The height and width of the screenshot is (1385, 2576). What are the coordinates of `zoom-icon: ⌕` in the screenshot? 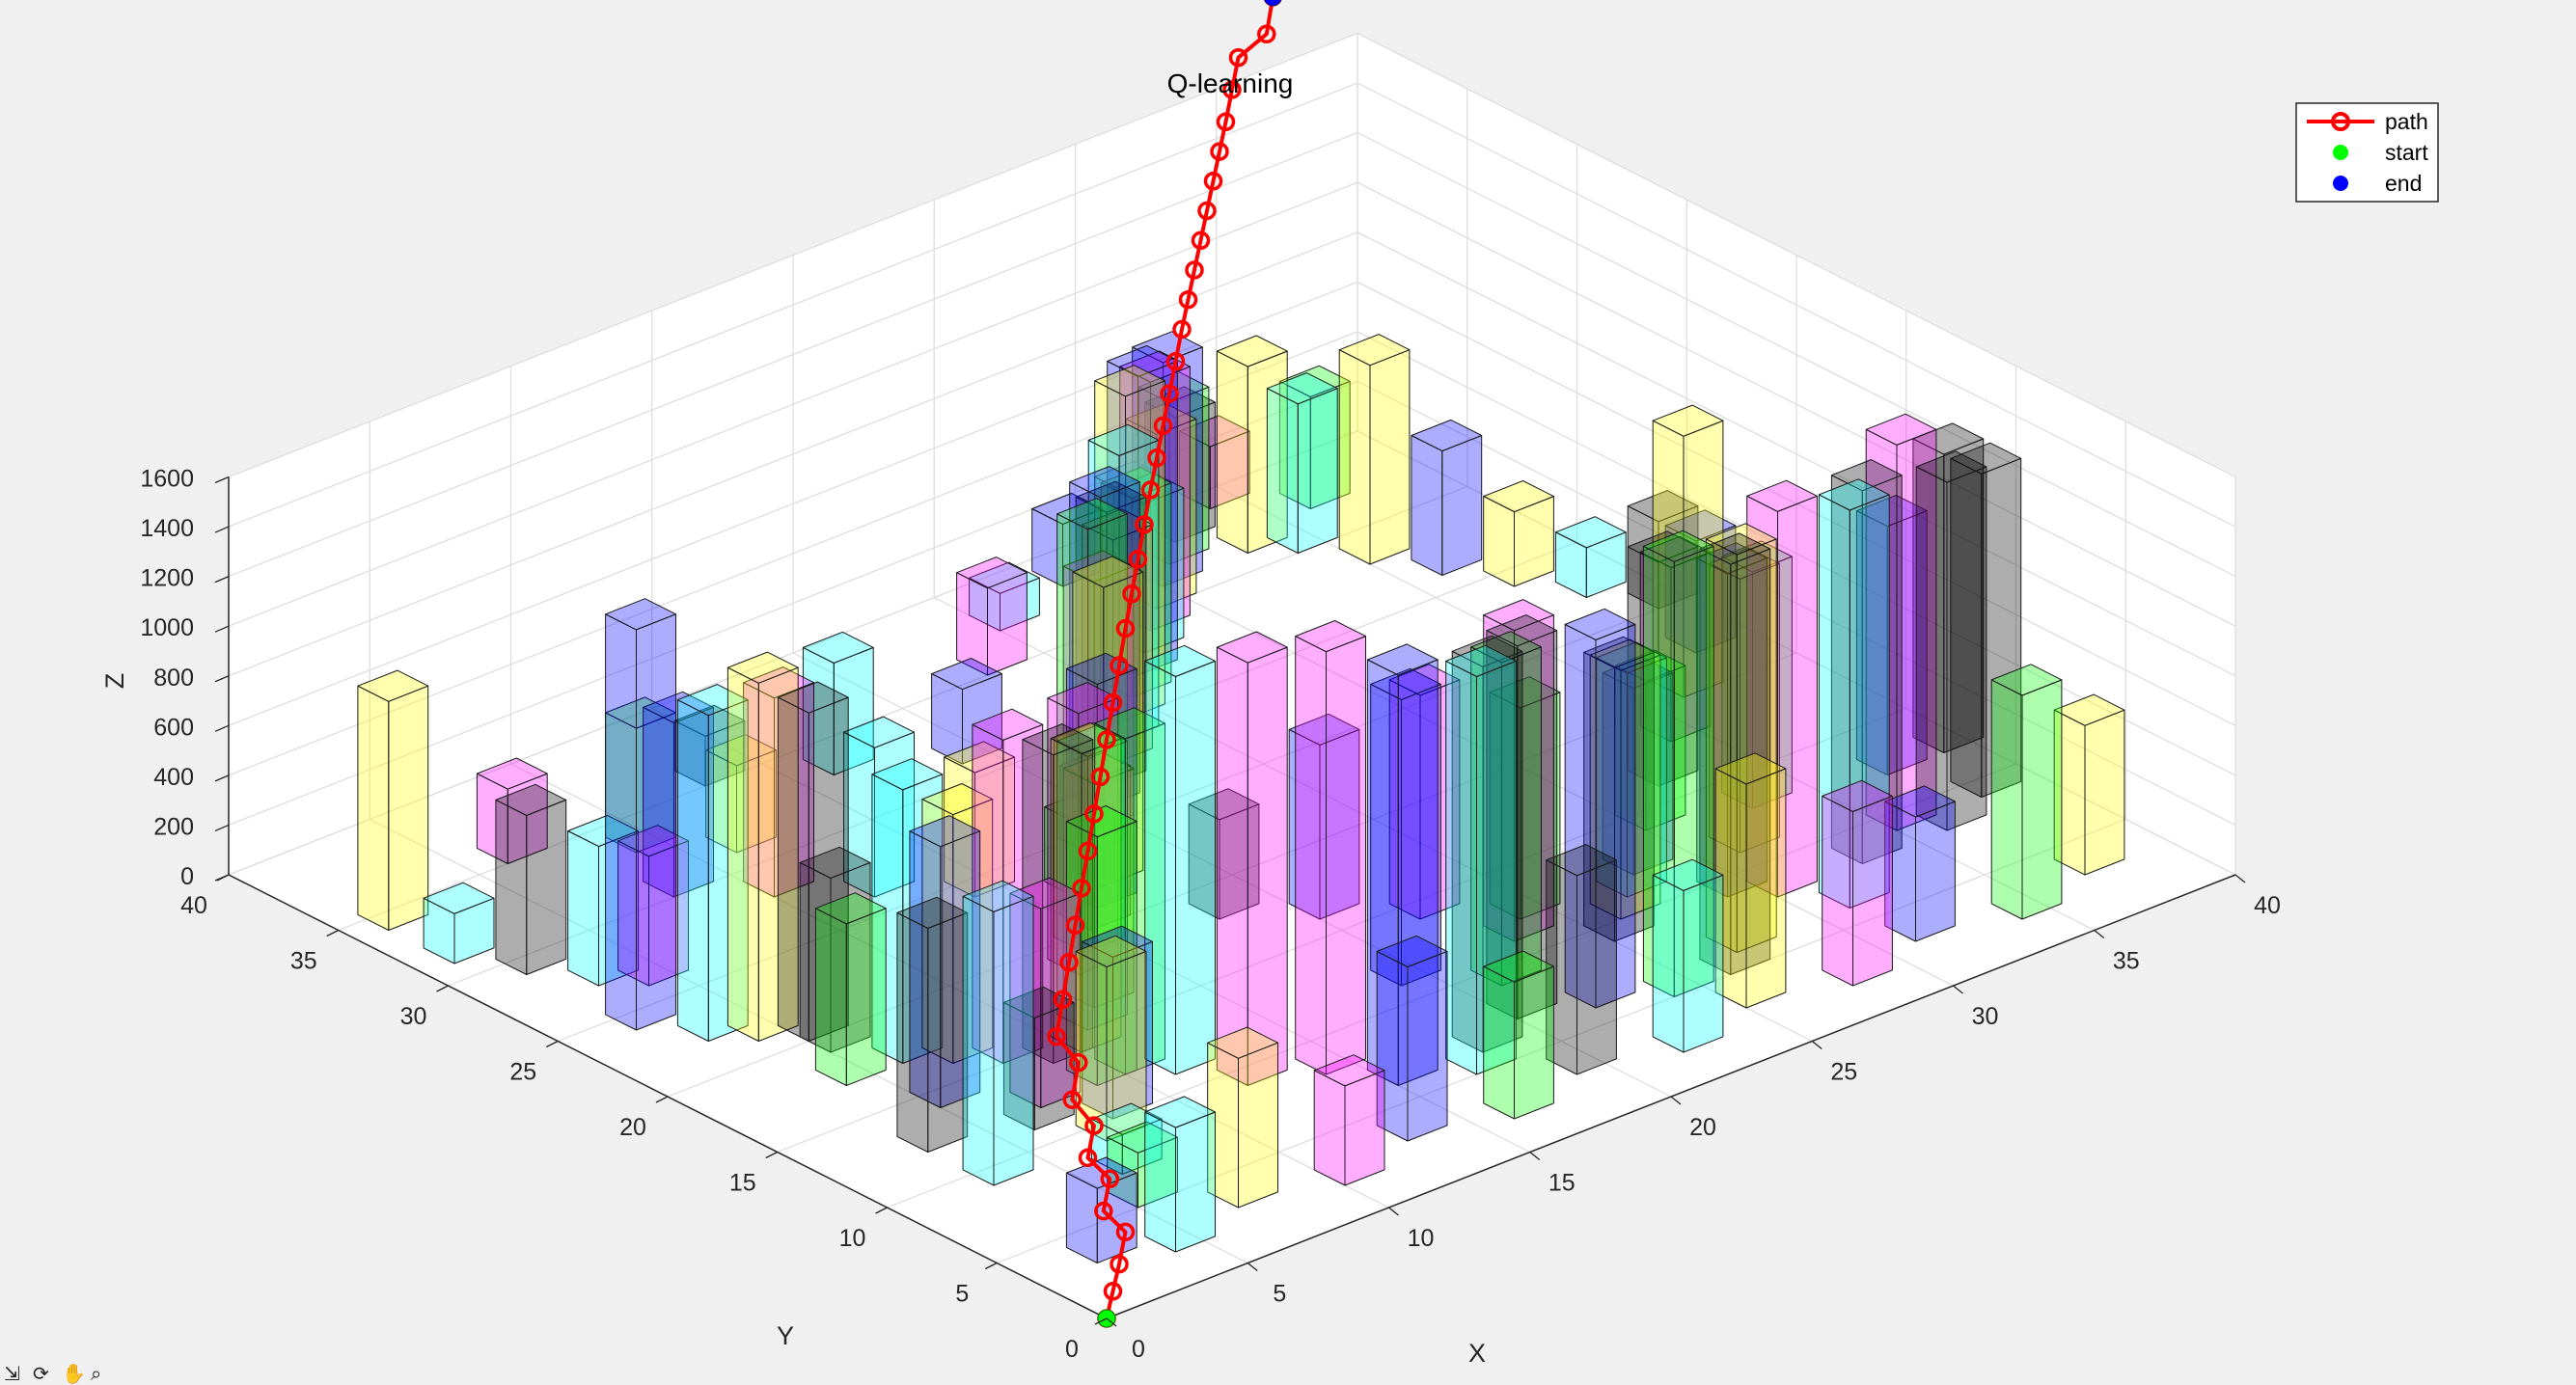 It's located at (96, 1373).